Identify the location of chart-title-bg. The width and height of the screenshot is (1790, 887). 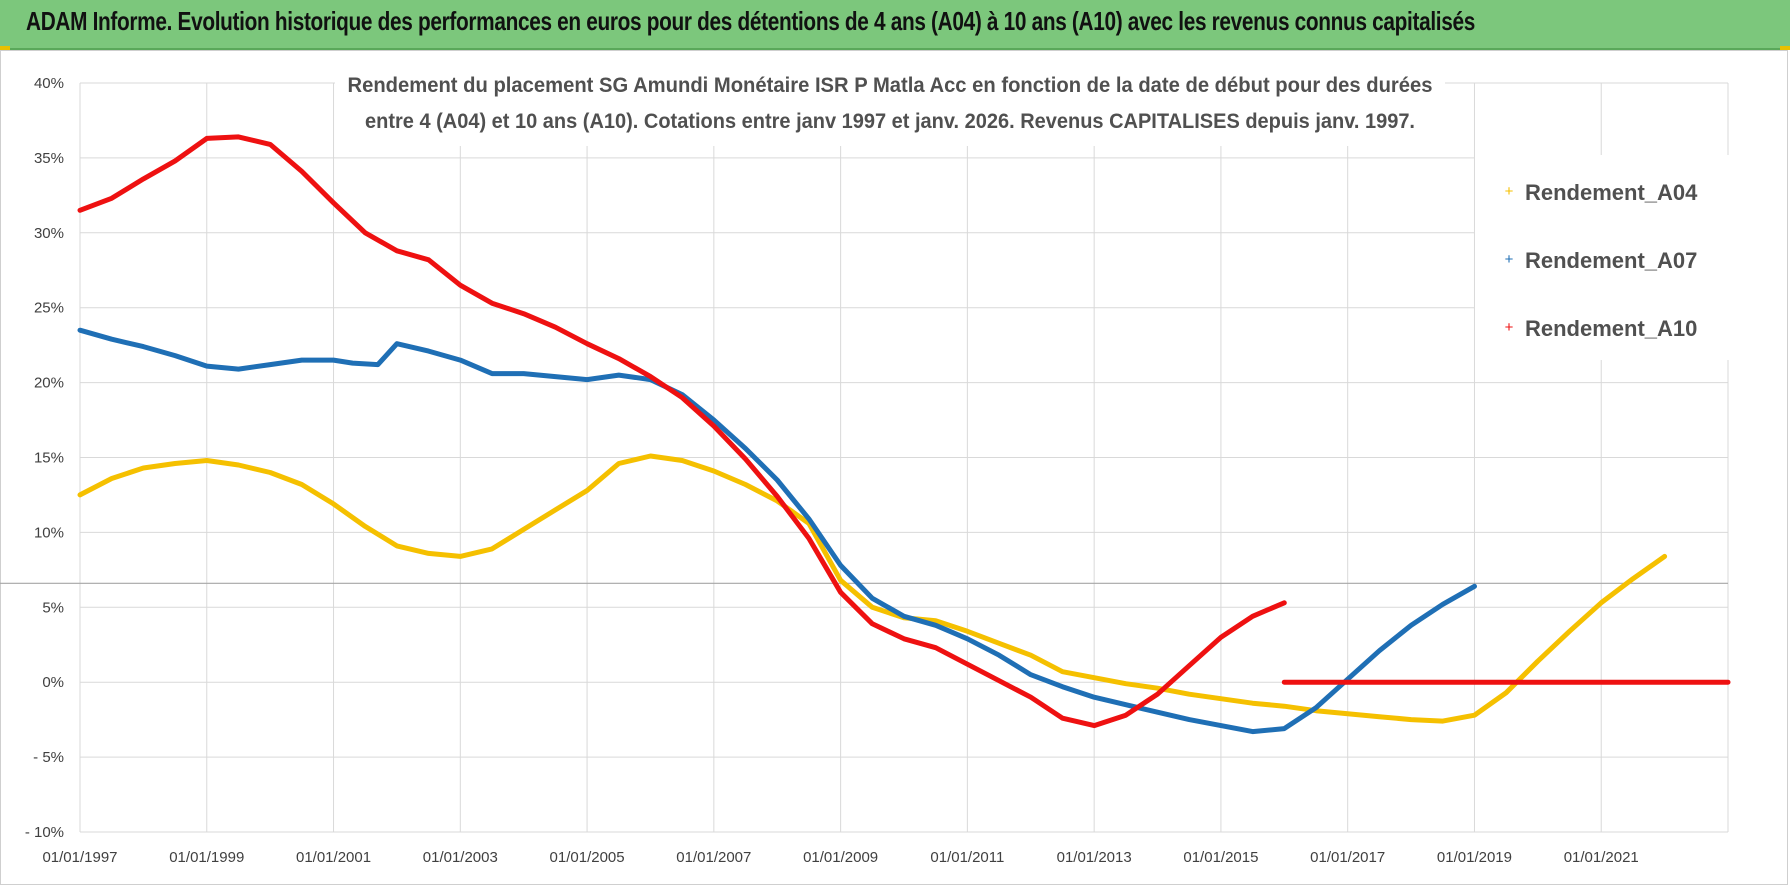
(890, 106).